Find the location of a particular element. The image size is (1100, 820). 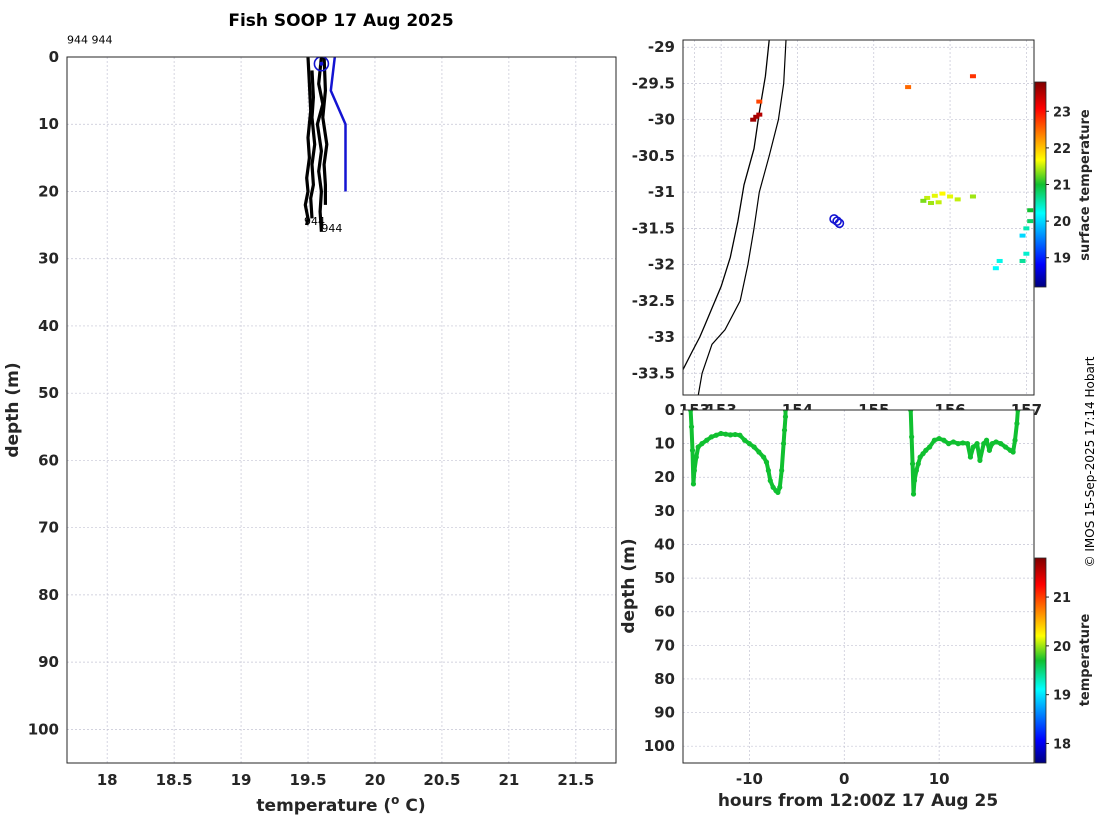

map-points is located at coordinates (892, 172).